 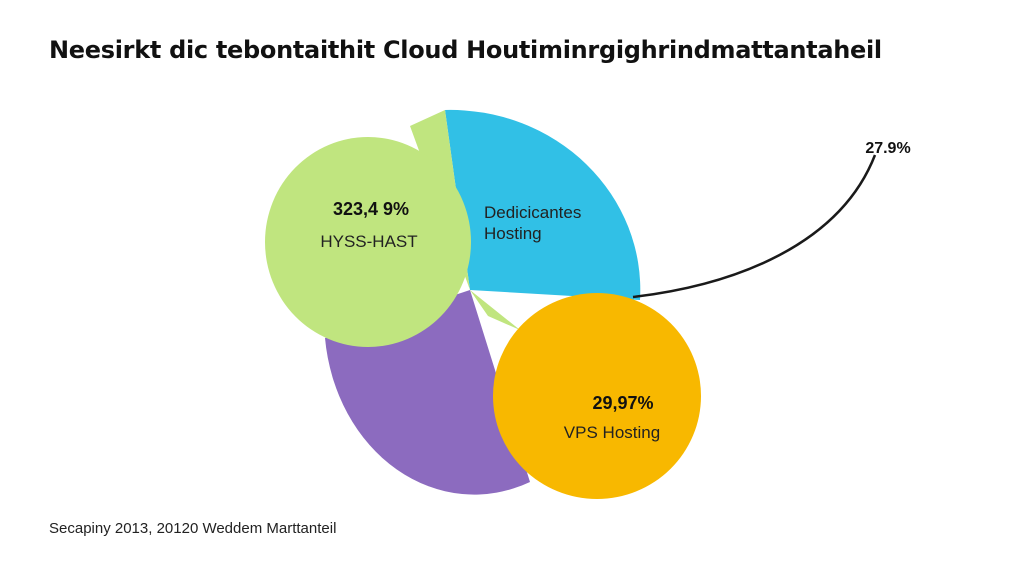 I want to click on slice-hyss-hast, so click(x=368, y=242).